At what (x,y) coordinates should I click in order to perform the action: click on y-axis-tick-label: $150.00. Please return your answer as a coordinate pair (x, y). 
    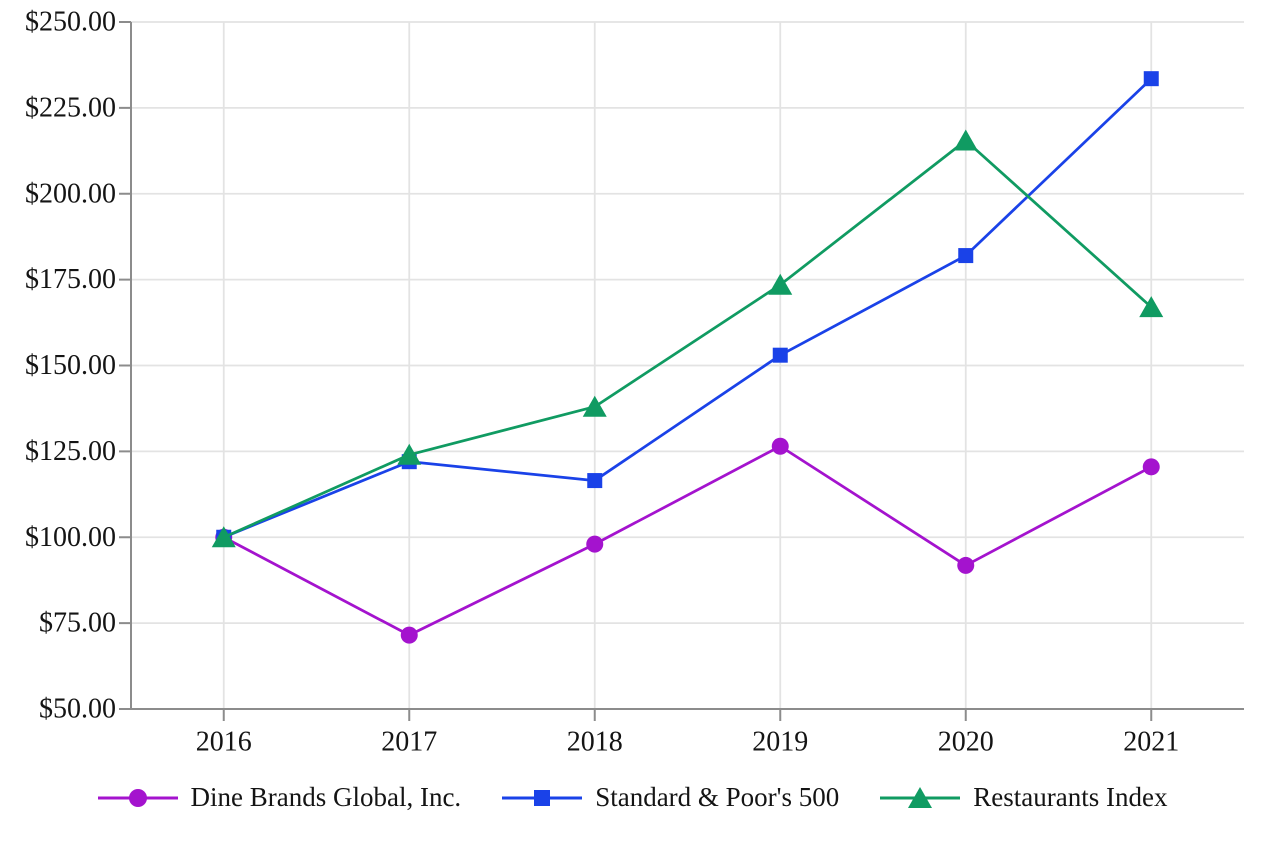
    Looking at the image, I should click on (70, 365).